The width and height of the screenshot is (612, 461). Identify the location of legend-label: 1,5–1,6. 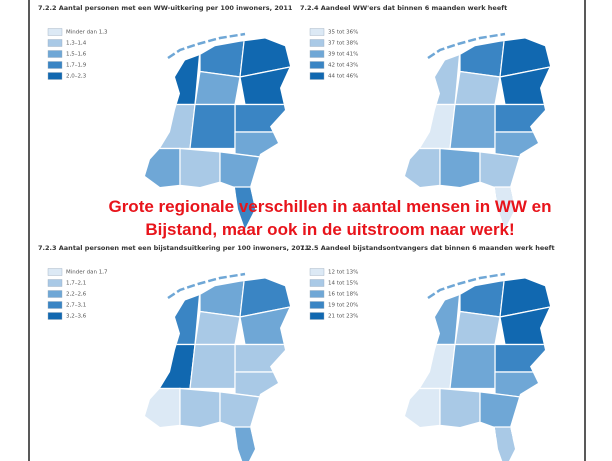
(76, 55).